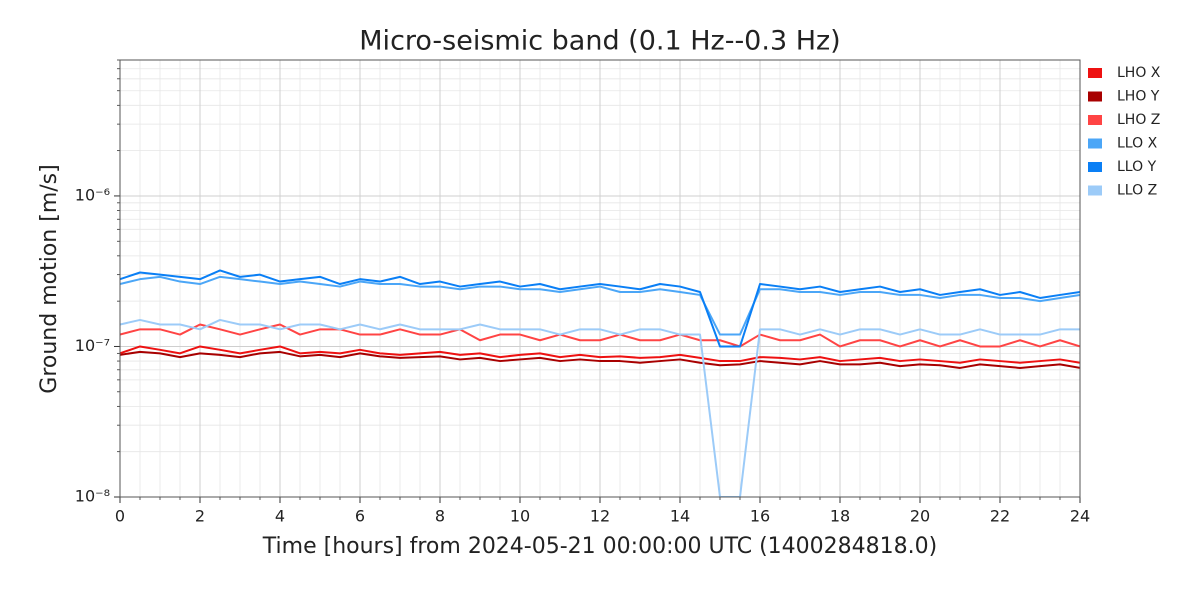 This screenshot has width=1200, height=600. What do you see at coordinates (520, 516) in the screenshot?
I see `x-tick-label: 10` at bounding box center [520, 516].